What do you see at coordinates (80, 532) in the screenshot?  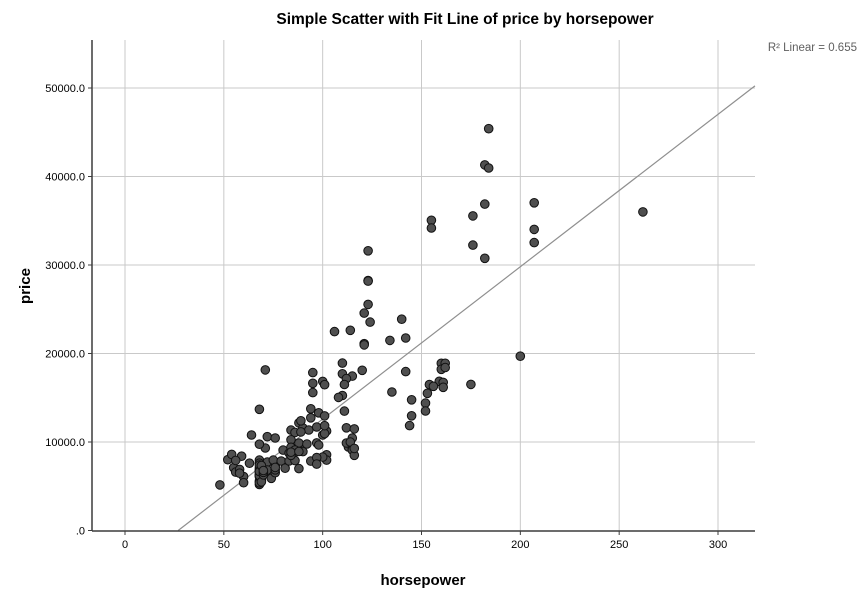 I see `y-tick-label: .0` at bounding box center [80, 532].